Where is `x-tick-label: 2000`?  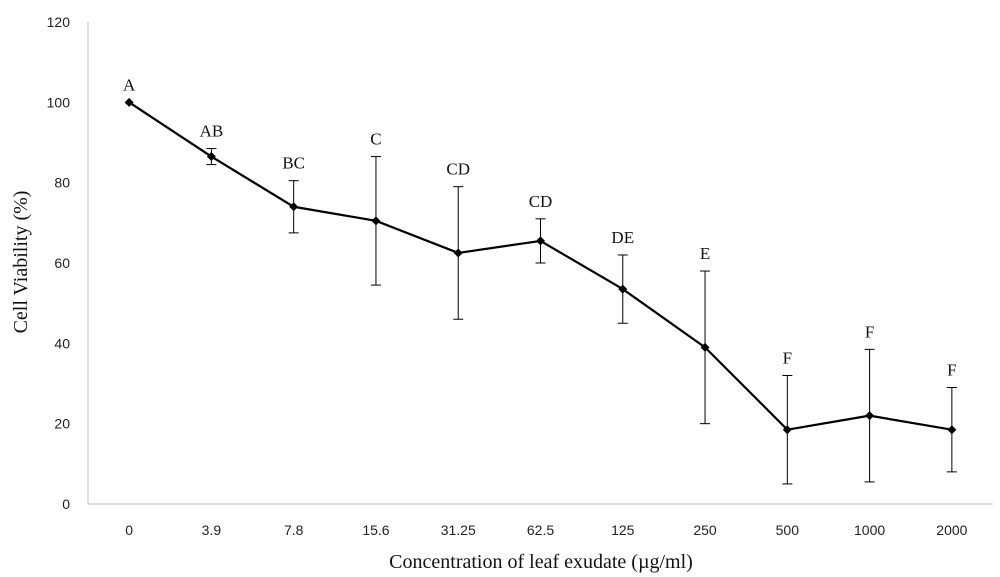
x-tick-label: 2000 is located at coordinates (951, 530).